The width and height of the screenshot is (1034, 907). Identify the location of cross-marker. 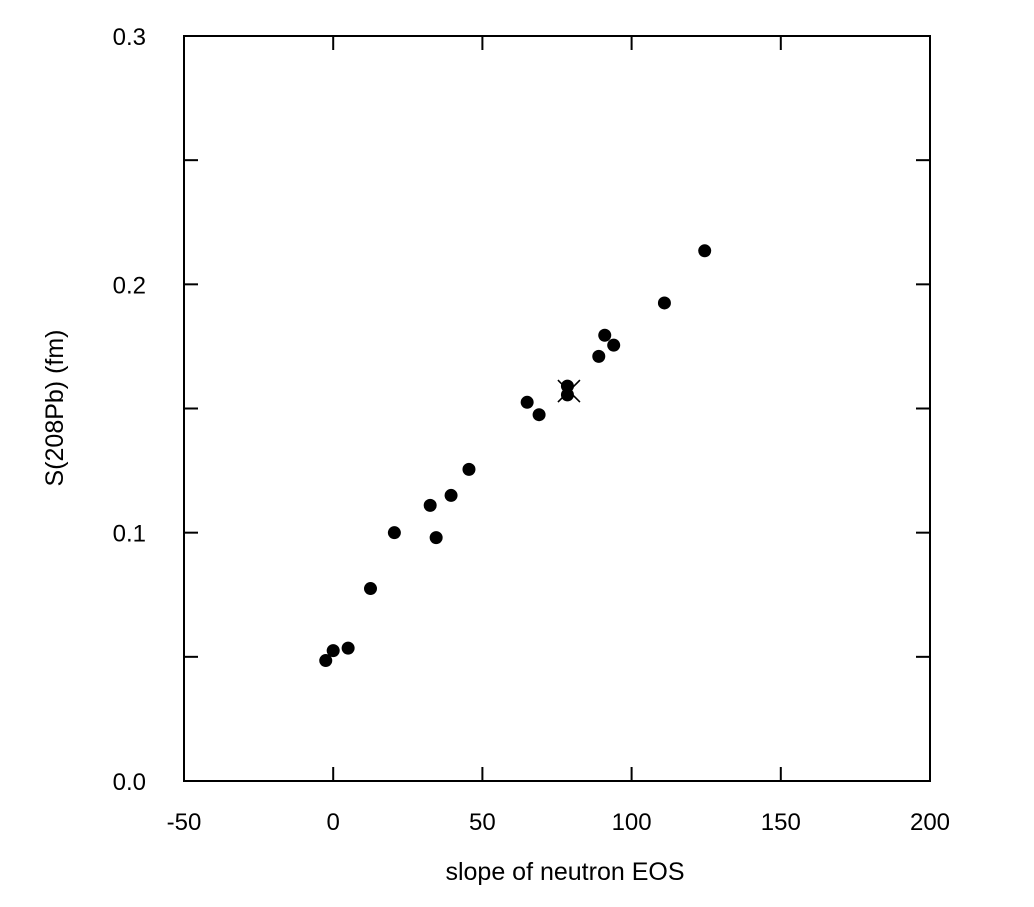
(569, 391).